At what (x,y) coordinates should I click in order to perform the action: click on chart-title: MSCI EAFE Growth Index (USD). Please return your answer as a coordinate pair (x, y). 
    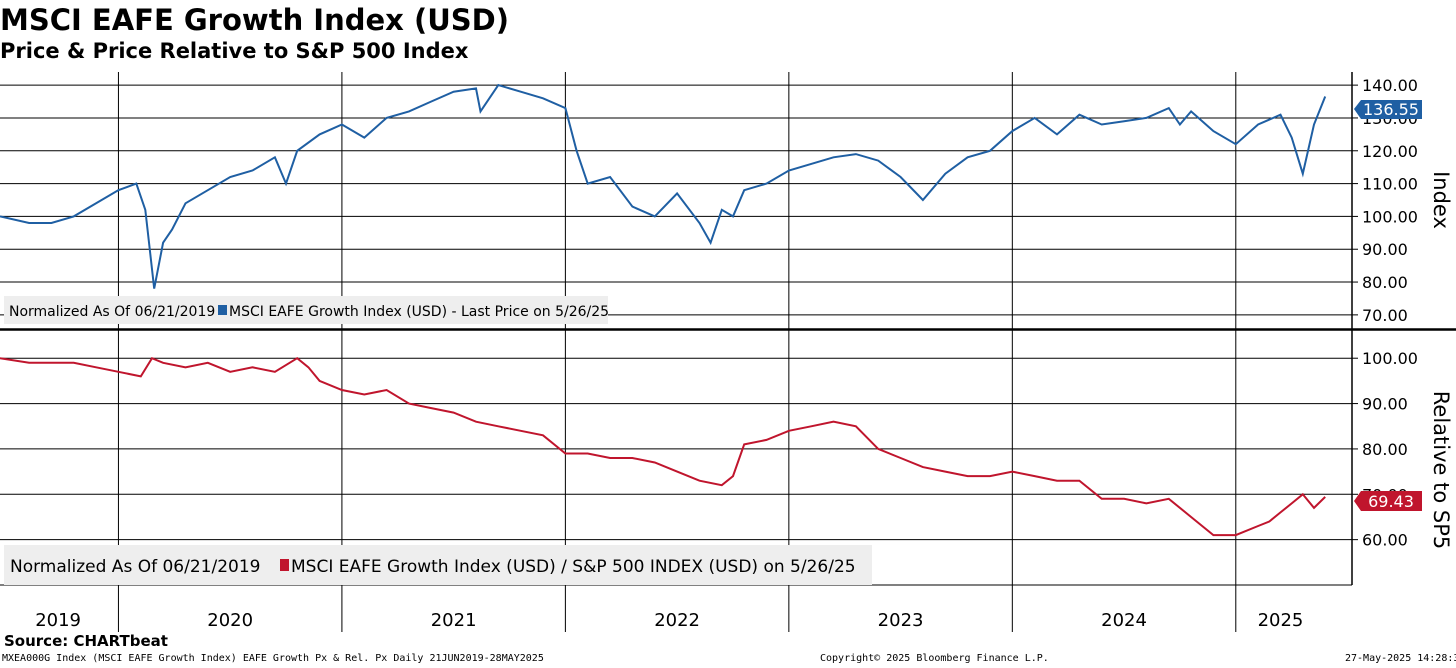
    Looking at the image, I should click on (254, 20).